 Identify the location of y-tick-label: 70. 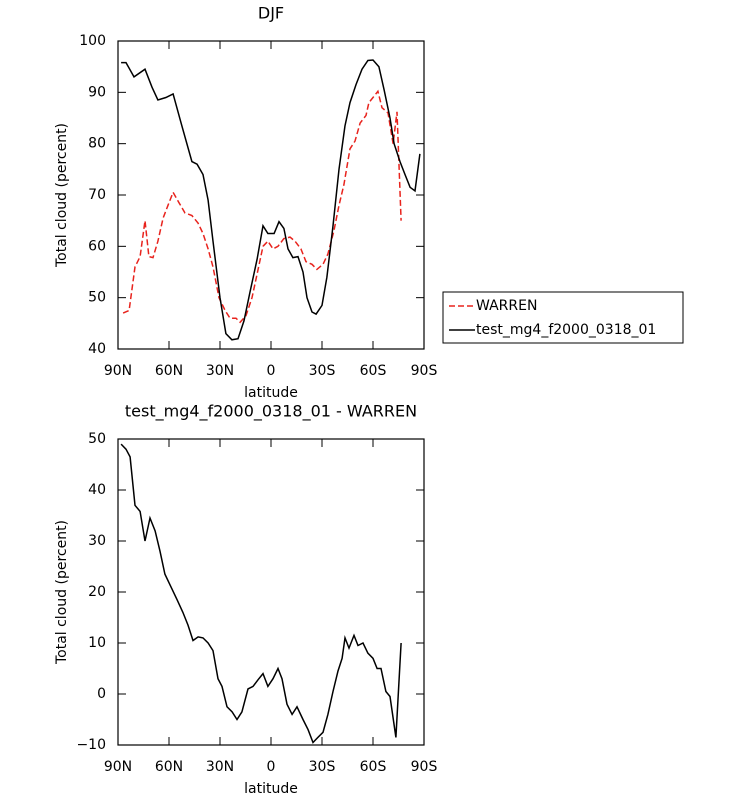
(97, 195).